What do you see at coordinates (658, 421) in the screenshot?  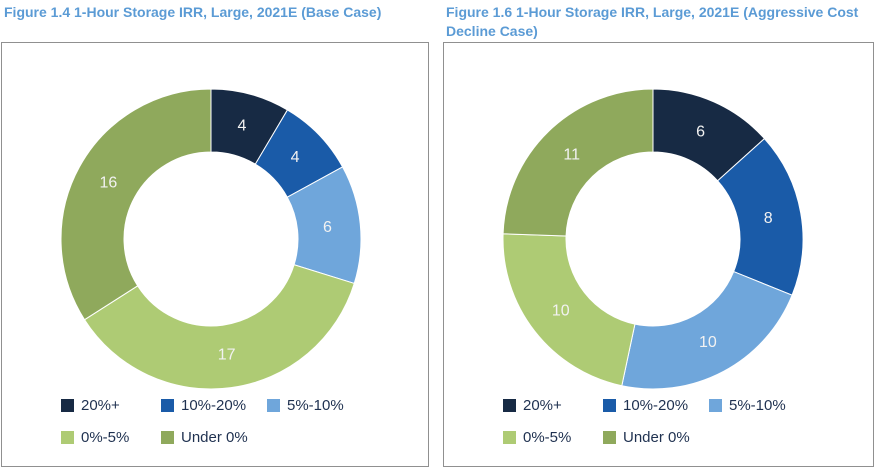 I see `chart-legend-aggressive-case: 20%+ 10%-20% 5%-10% 0%-5% Under 0%` at bounding box center [658, 421].